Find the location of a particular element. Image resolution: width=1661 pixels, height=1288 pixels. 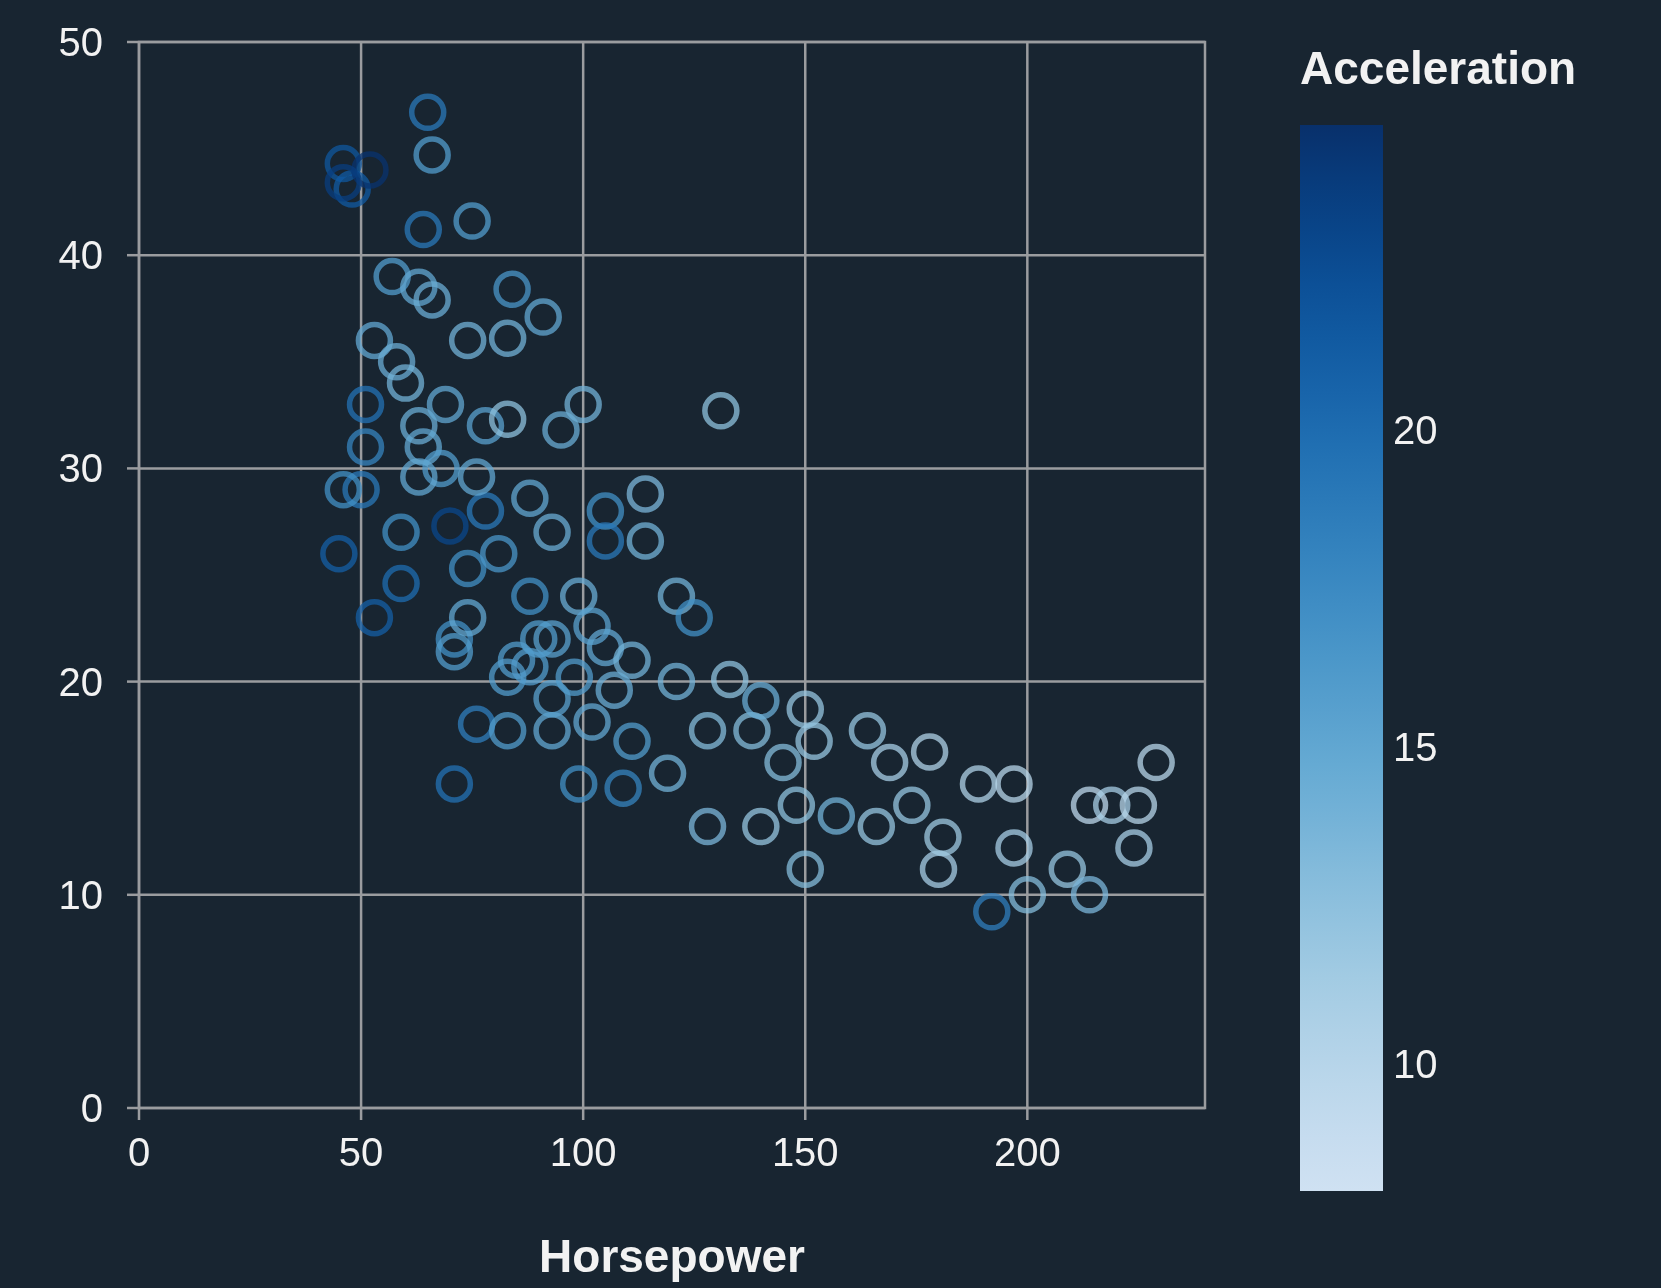

x-axis-title: Horsepower is located at coordinates (672, 1256).